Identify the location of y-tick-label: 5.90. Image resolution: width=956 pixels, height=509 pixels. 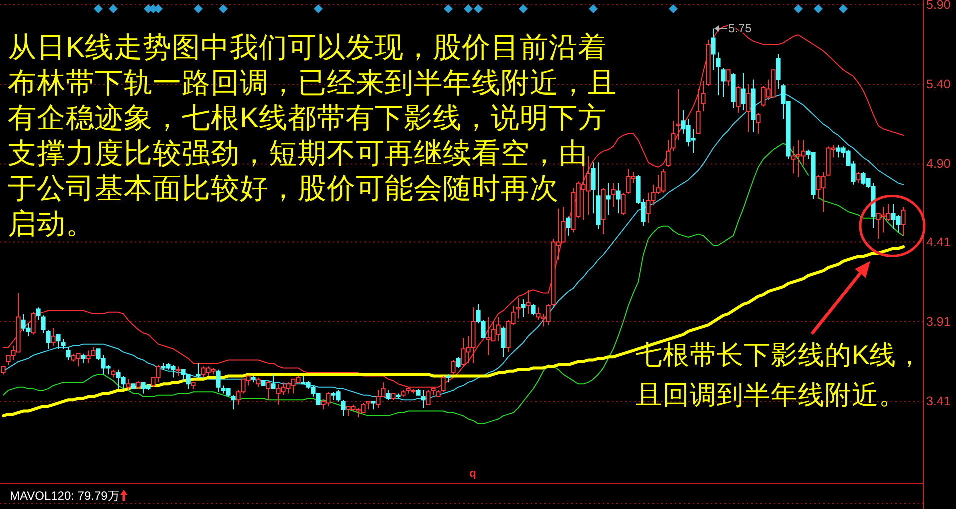
(938, 6).